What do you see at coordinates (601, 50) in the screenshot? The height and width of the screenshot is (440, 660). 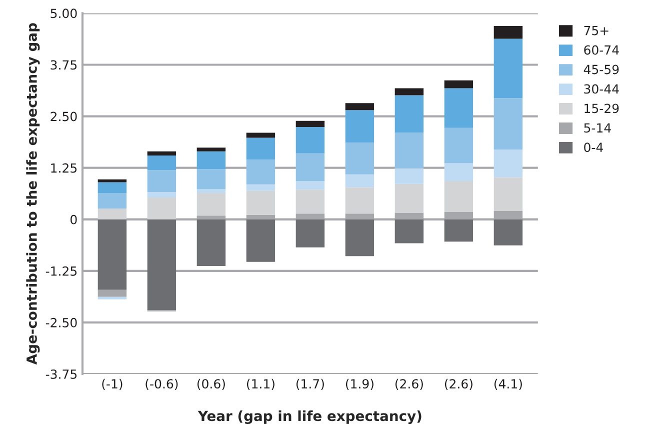 I see `legend-label: 60-74` at bounding box center [601, 50].